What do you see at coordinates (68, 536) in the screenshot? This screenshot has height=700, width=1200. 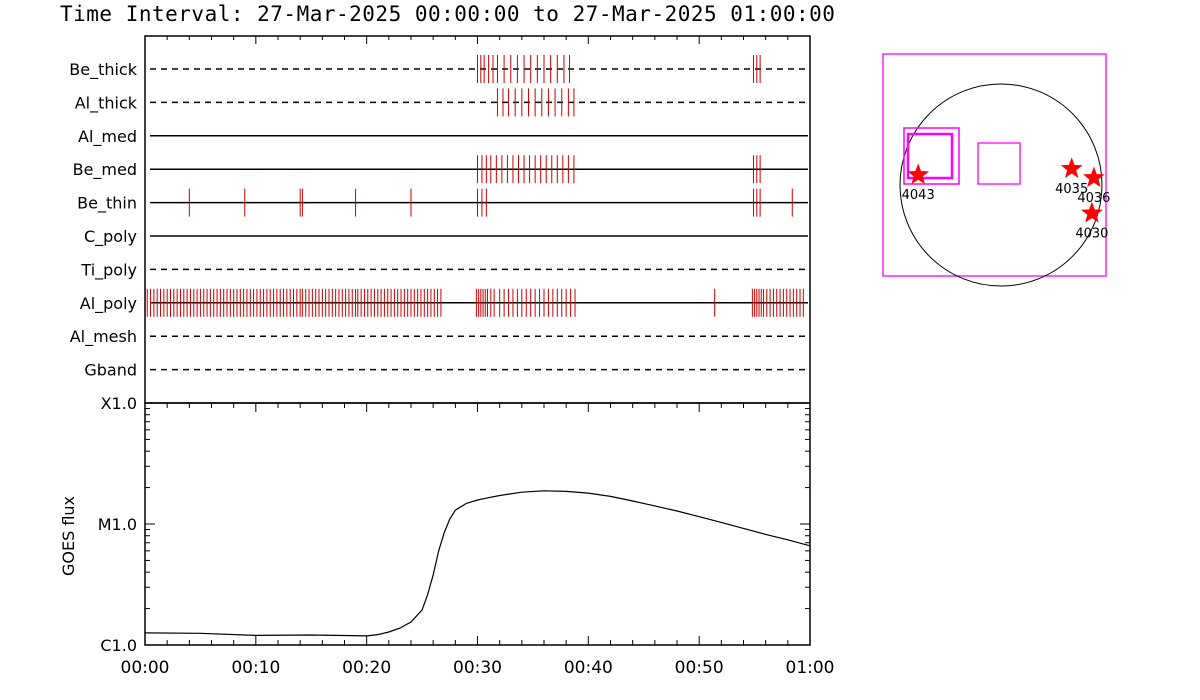 I see `goes-y-axis-label: GOES flux` at bounding box center [68, 536].